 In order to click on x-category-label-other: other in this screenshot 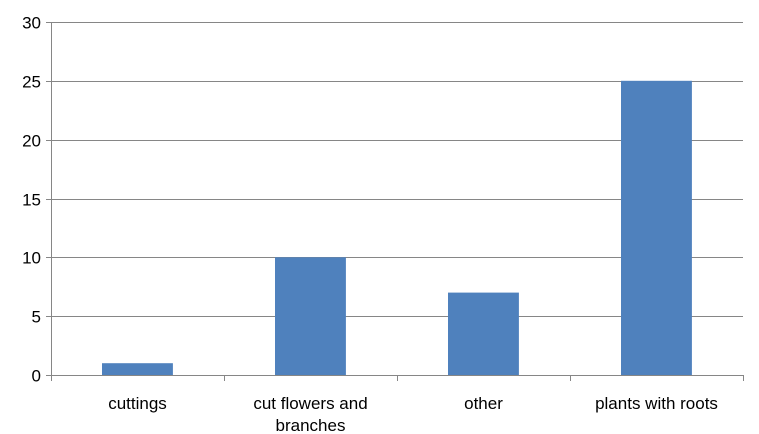, I will do `click(483, 403)`.